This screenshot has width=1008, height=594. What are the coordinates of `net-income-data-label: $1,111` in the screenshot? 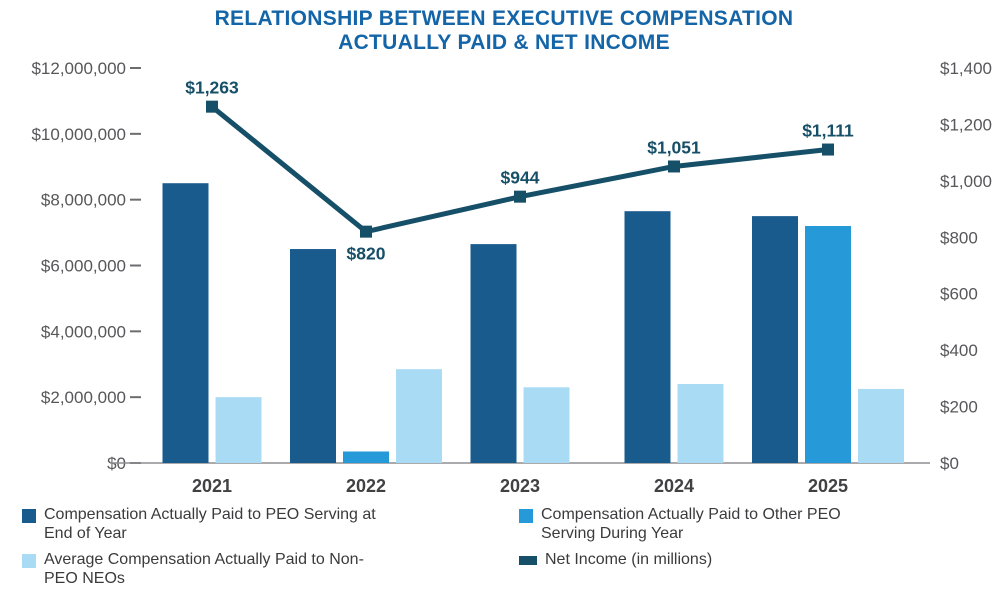 It's located at (828, 131).